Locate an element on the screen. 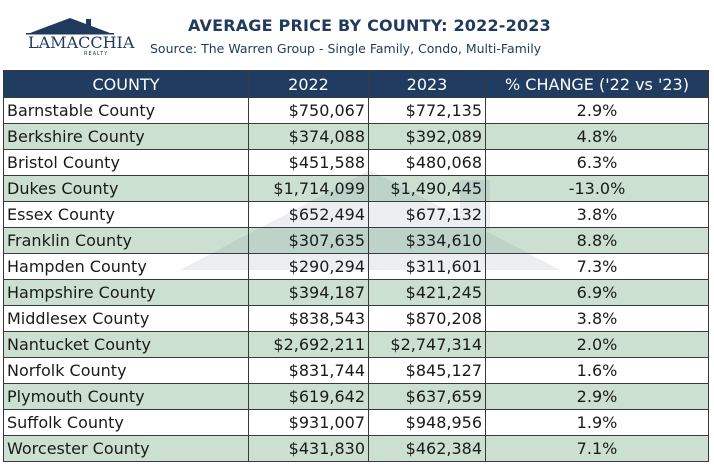  logo-text: LAMACCHIA is located at coordinates (81, 42).